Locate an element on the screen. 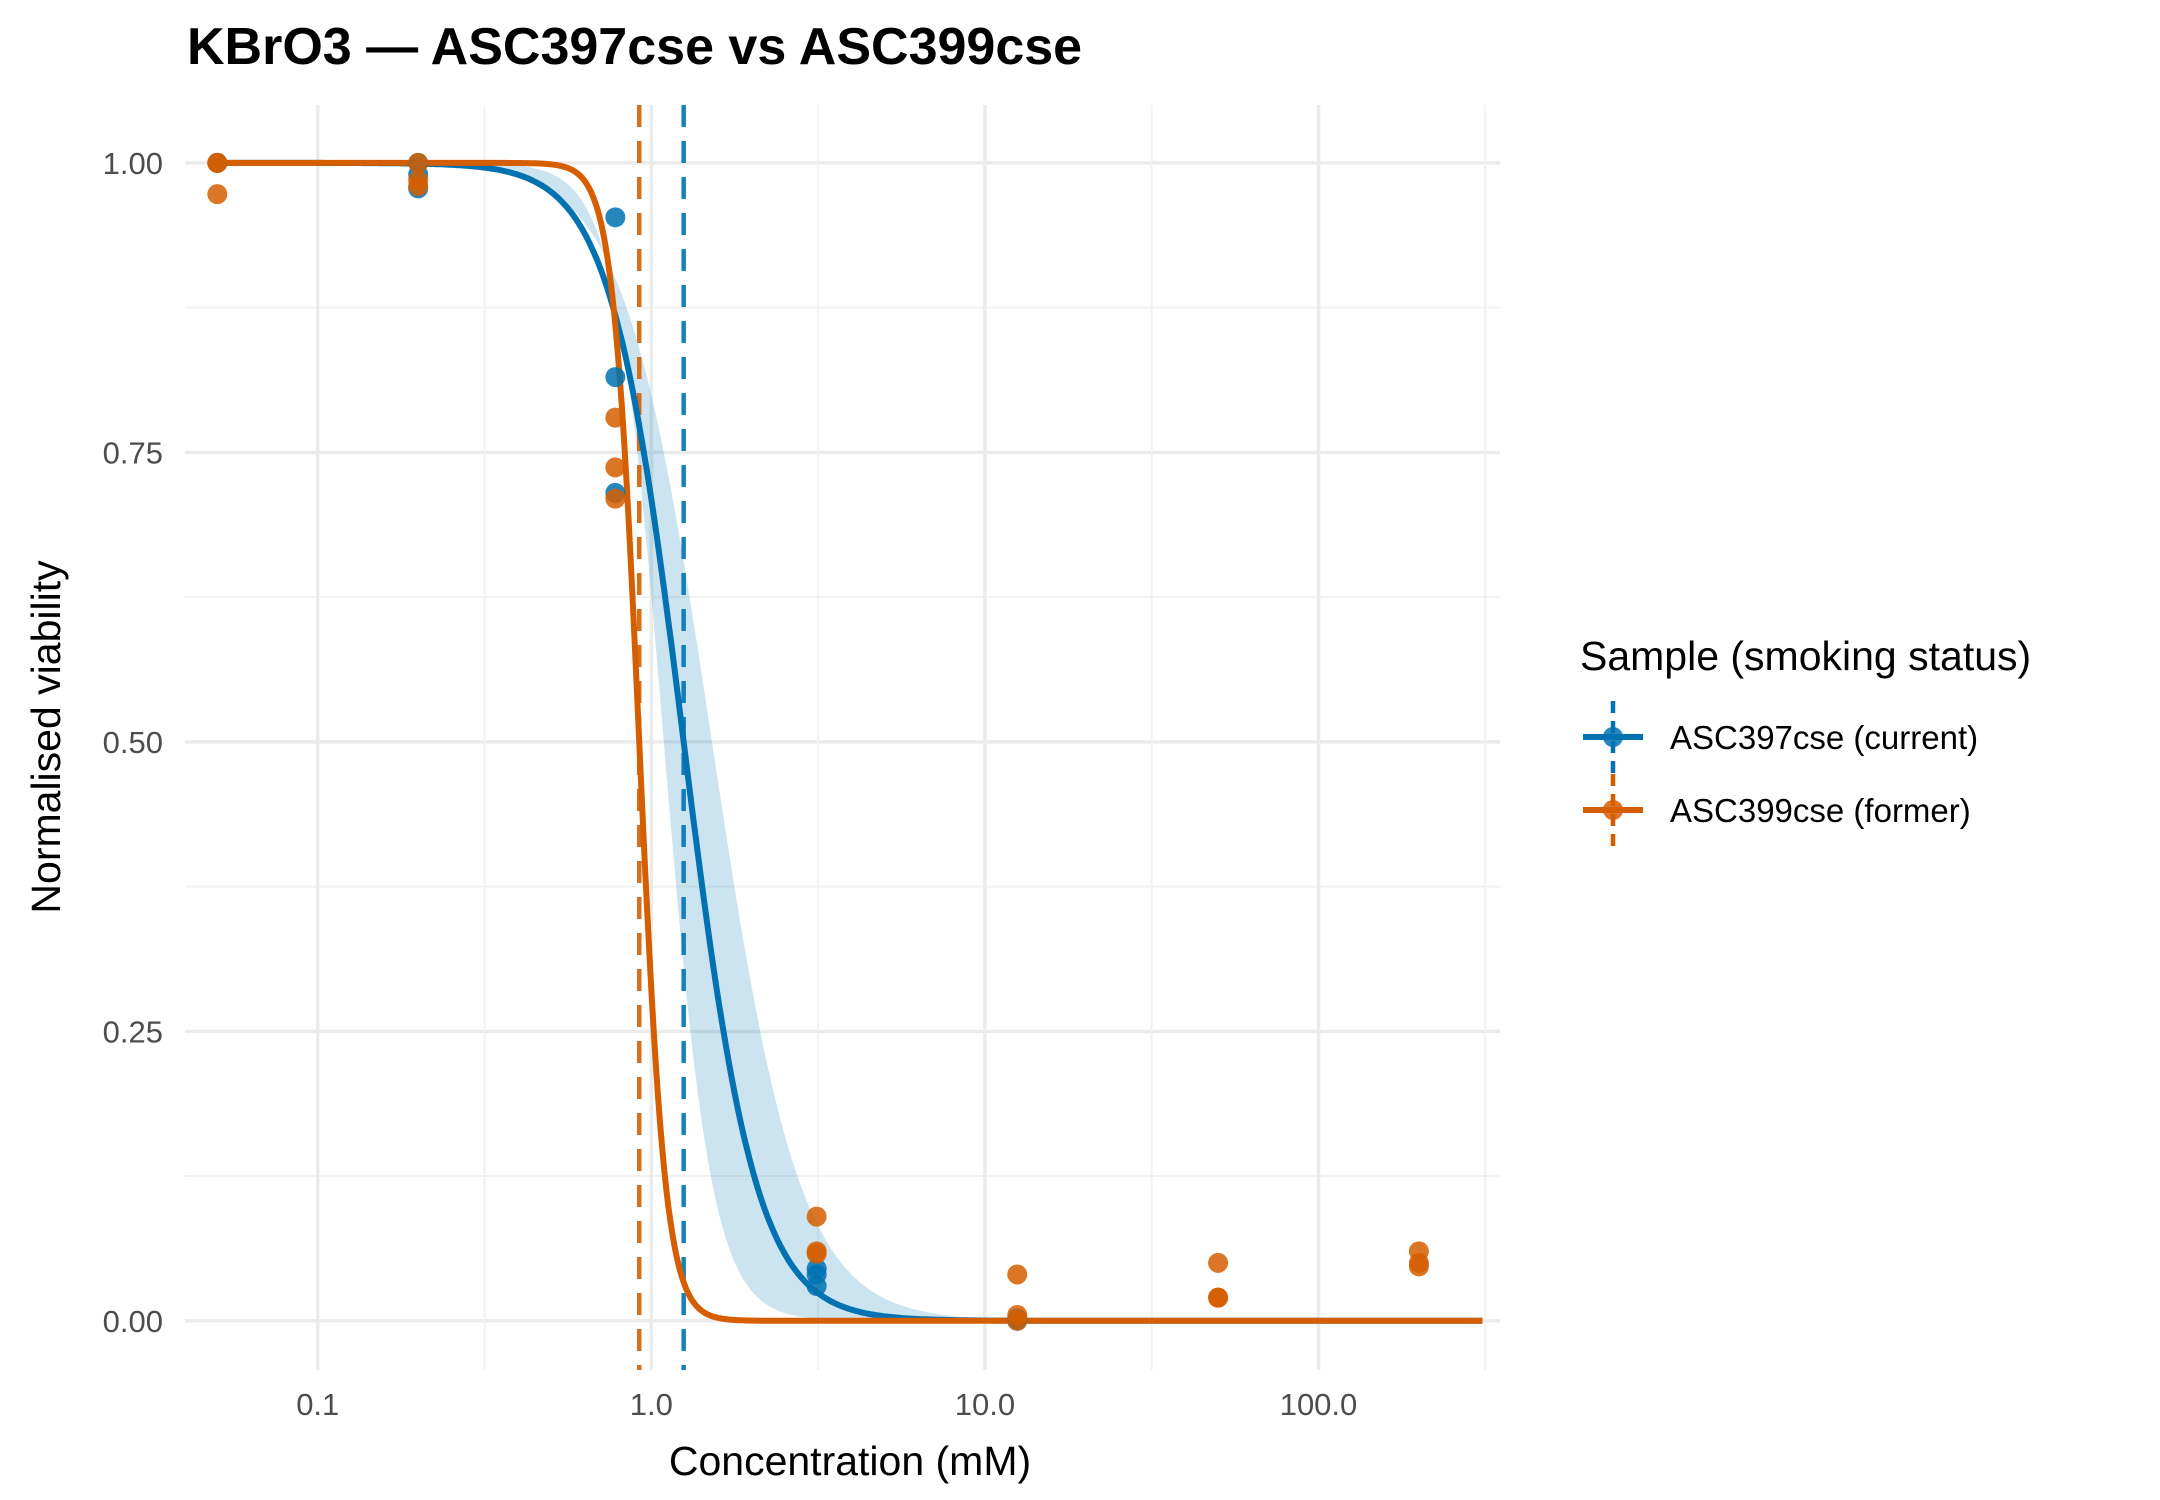 The height and width of the screenshot is (1500, 2160). legend-label: ASC399cse (former) is located at coordinates (1820, 810).